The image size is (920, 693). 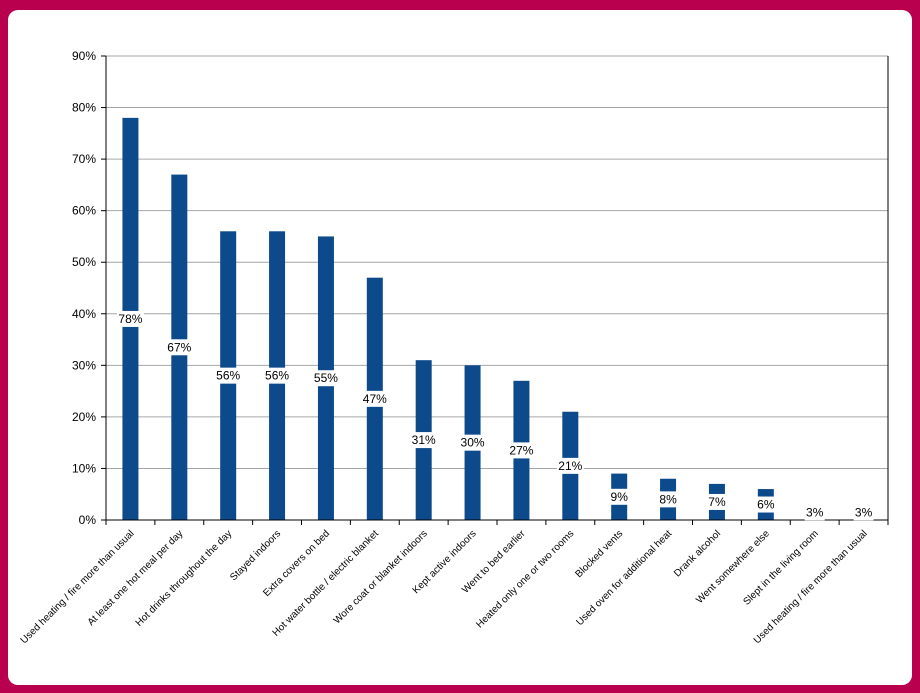 I want to click on data-label: 8%, so click(x=668, y=499).